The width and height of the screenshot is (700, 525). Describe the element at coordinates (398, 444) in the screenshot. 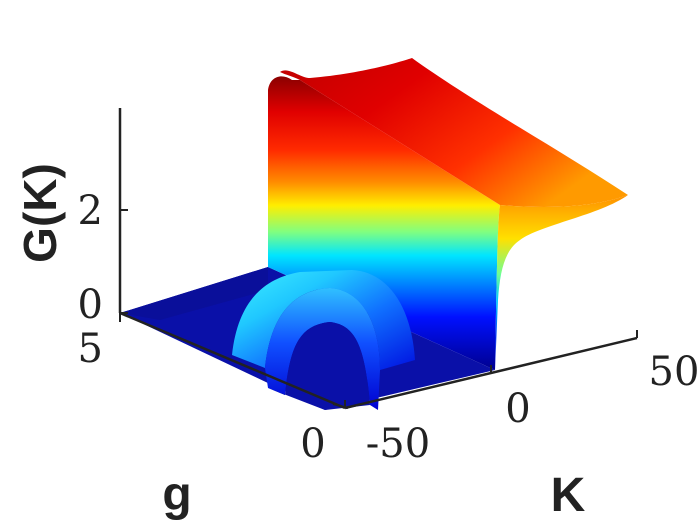

I see `k-tick-label: -50` at that location.